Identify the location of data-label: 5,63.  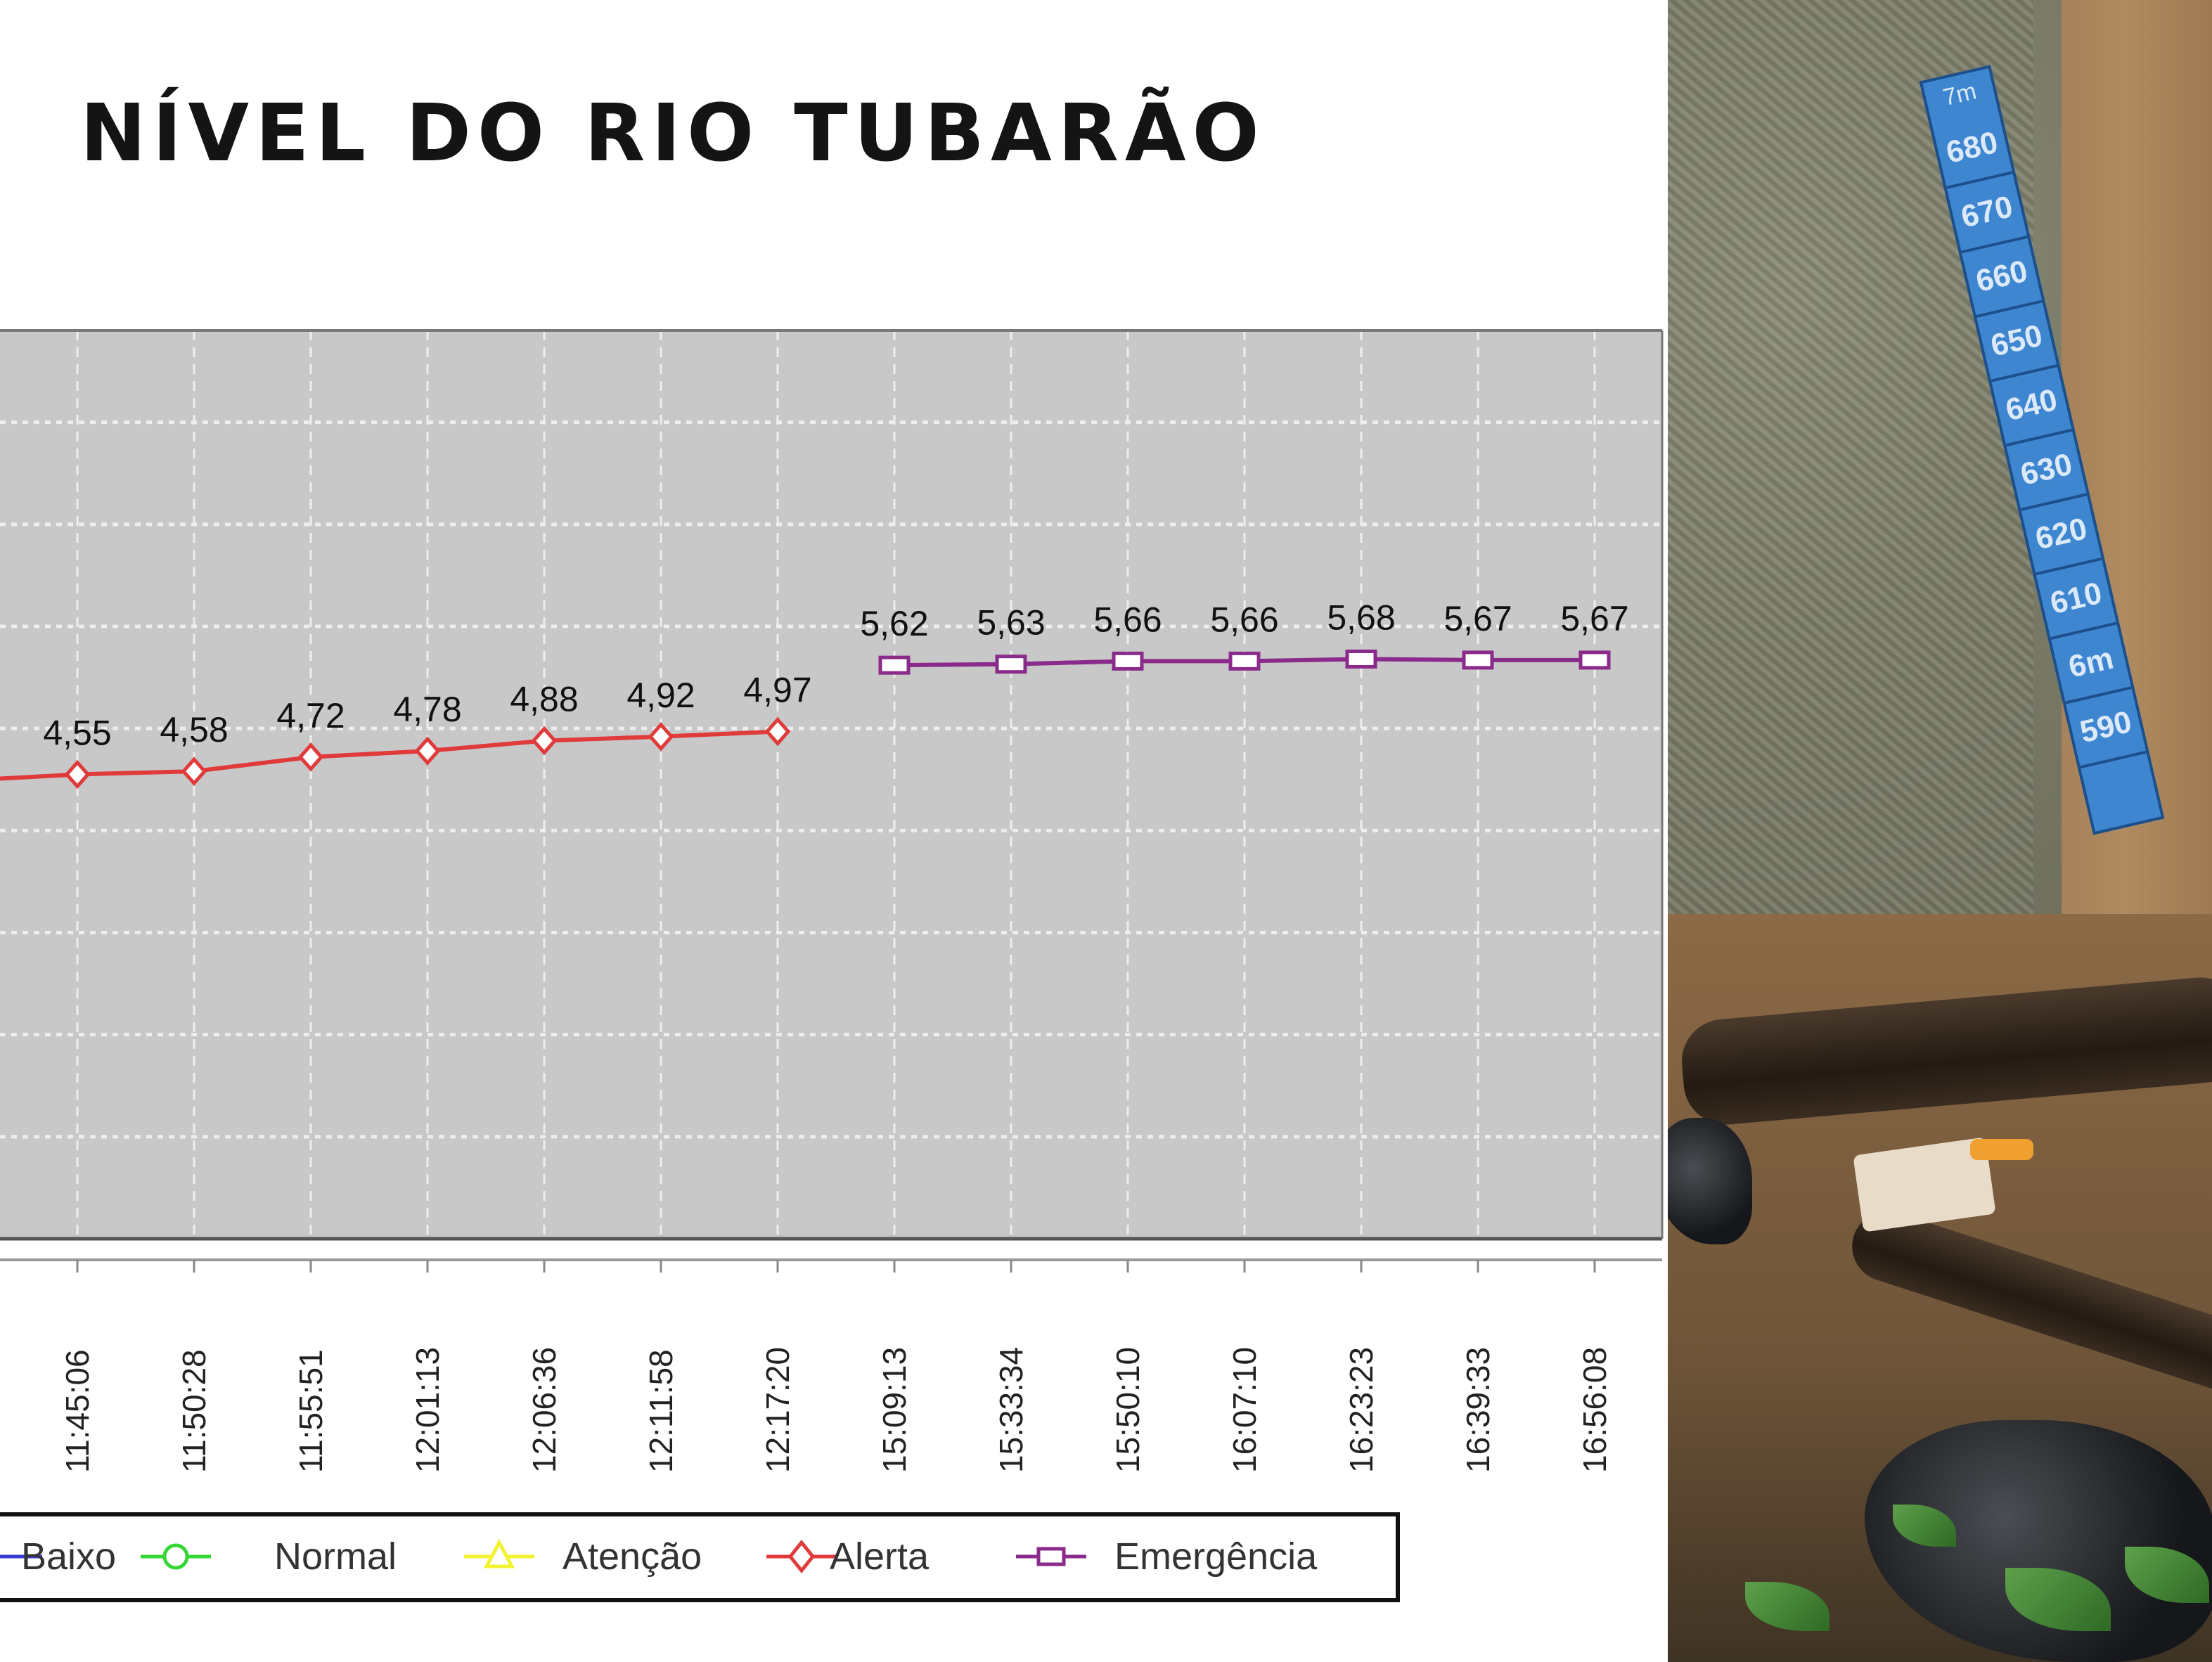
(1011, 623).